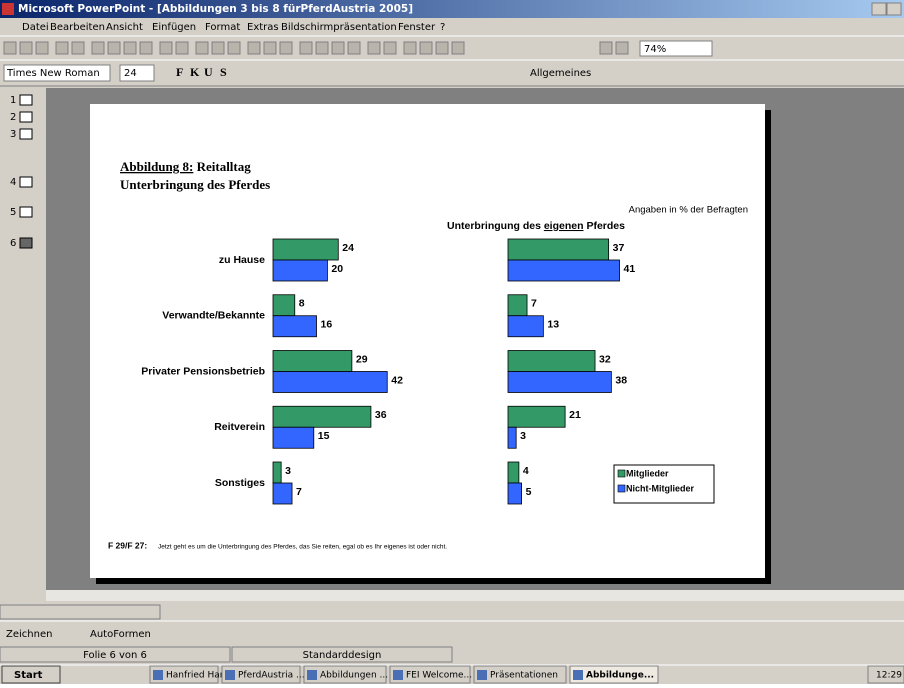  Describe the element at coordinates (655, 49) in the screenshot. I see `zoom-value: 74%` at that location.